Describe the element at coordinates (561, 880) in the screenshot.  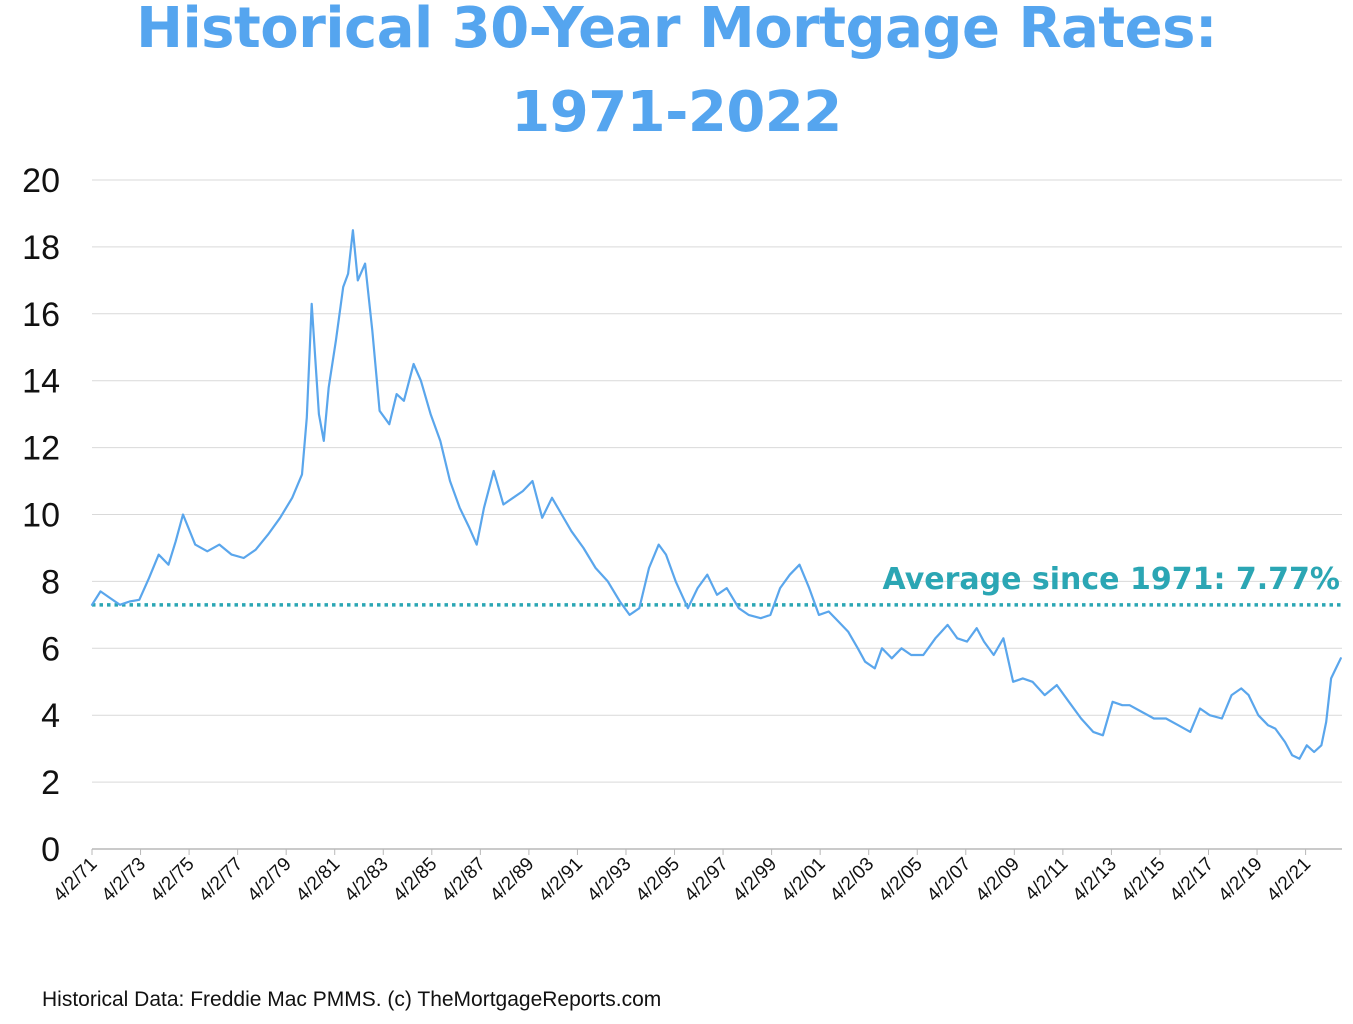
I see `x-tick-label: 4/2/91` at that location.